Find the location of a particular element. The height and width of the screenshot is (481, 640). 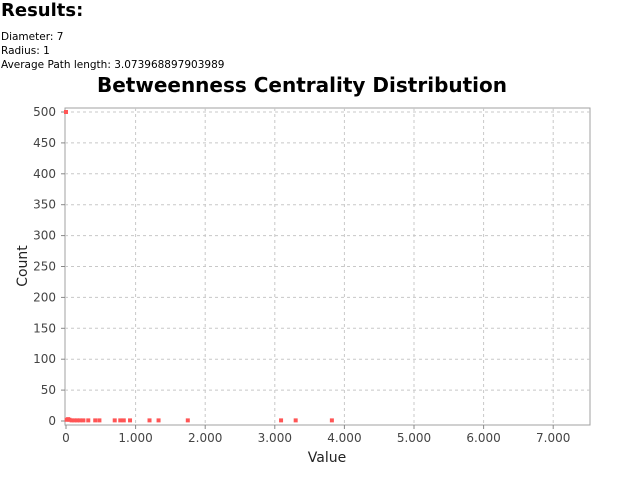

x-tick-label: 5.000 is located at coordinates (414, 438).